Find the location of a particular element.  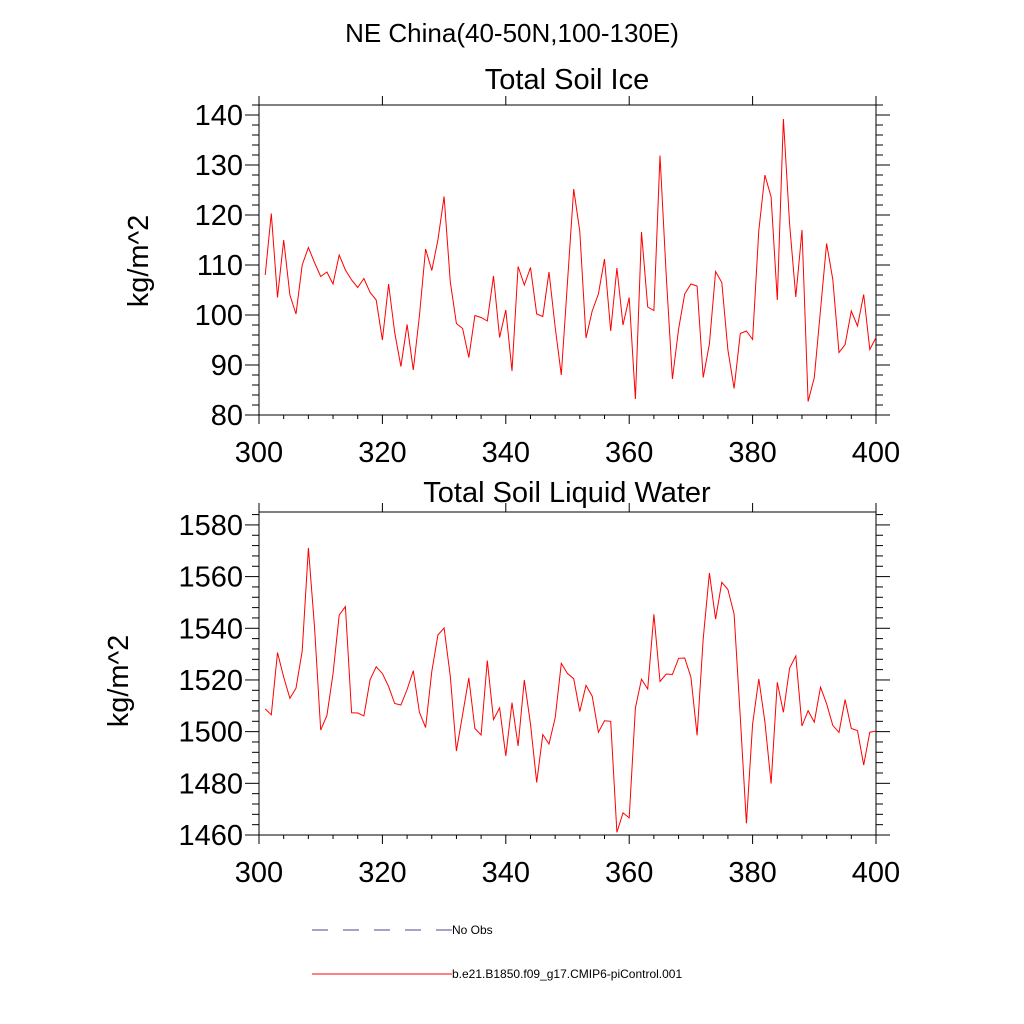

soil-liquid-water-ytick-label: 1520 is located at coordinates (210, 681).